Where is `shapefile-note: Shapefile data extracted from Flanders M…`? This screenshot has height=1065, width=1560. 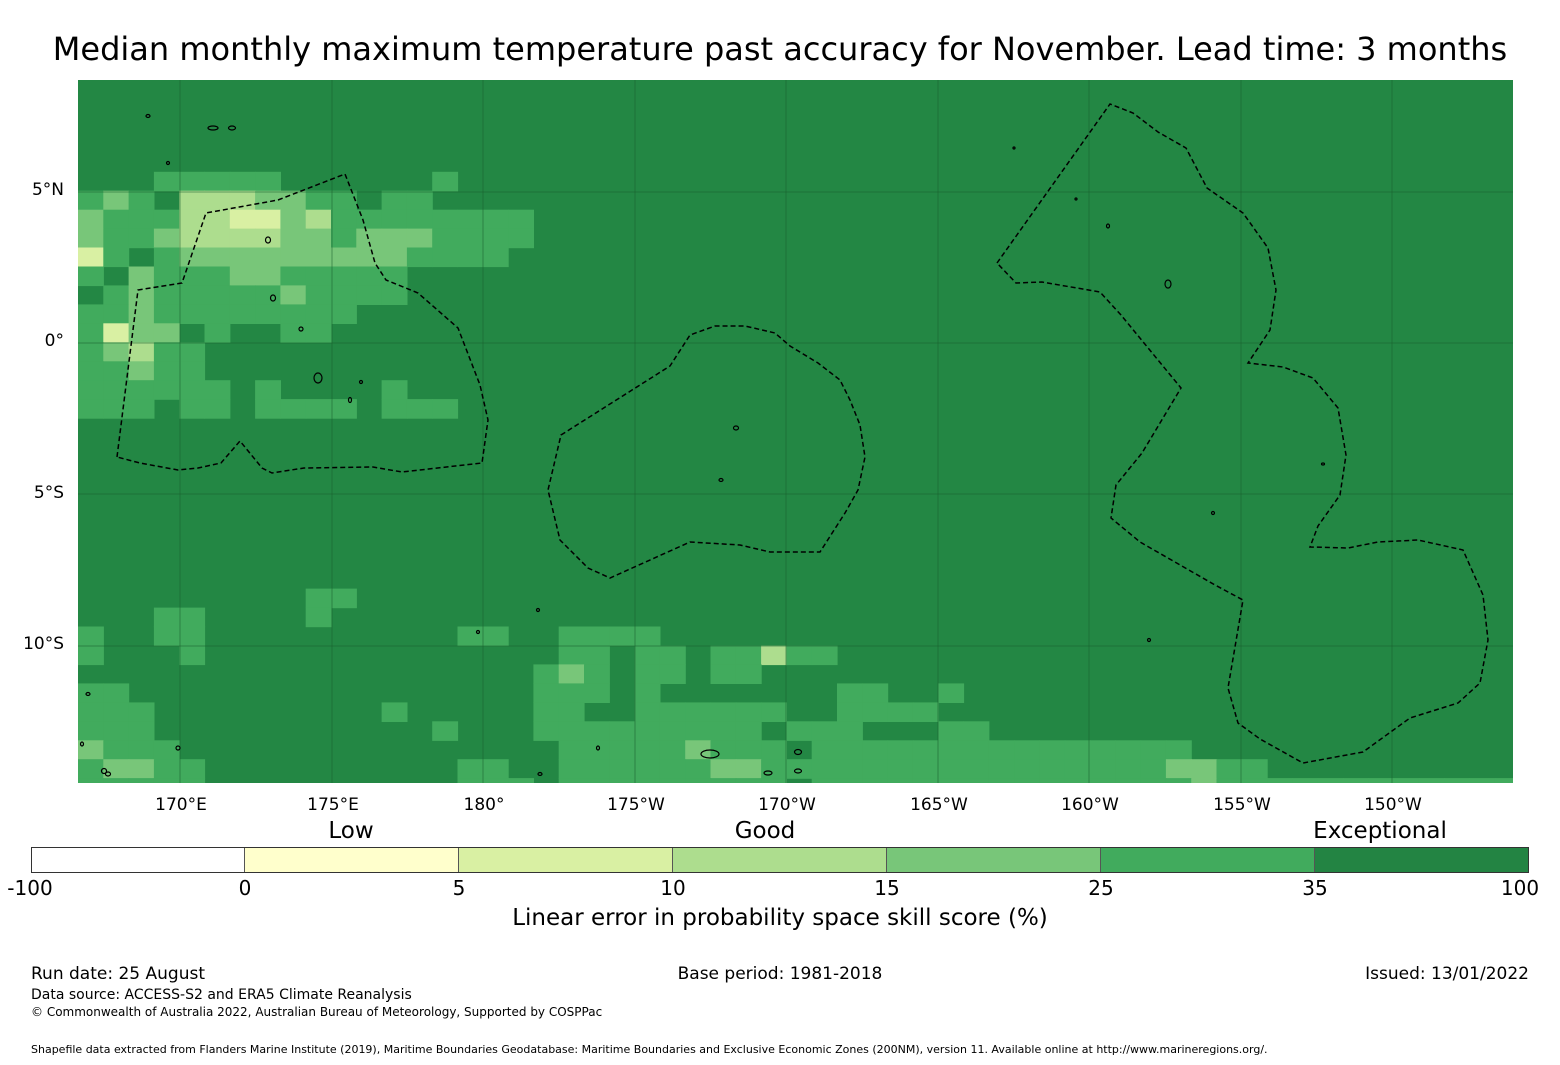
shapefile-note: Shapefile data extracted from Flanders M… is located at coordinates (649, 1049).